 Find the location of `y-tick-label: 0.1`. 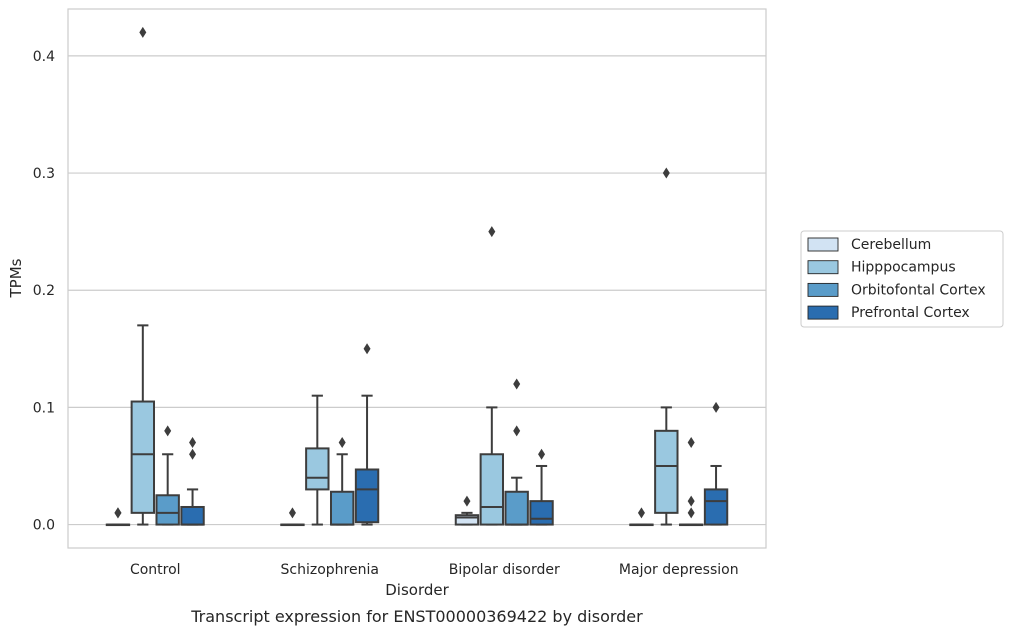

y-tick-label: 0.1 is located at coordinates (44, 408).